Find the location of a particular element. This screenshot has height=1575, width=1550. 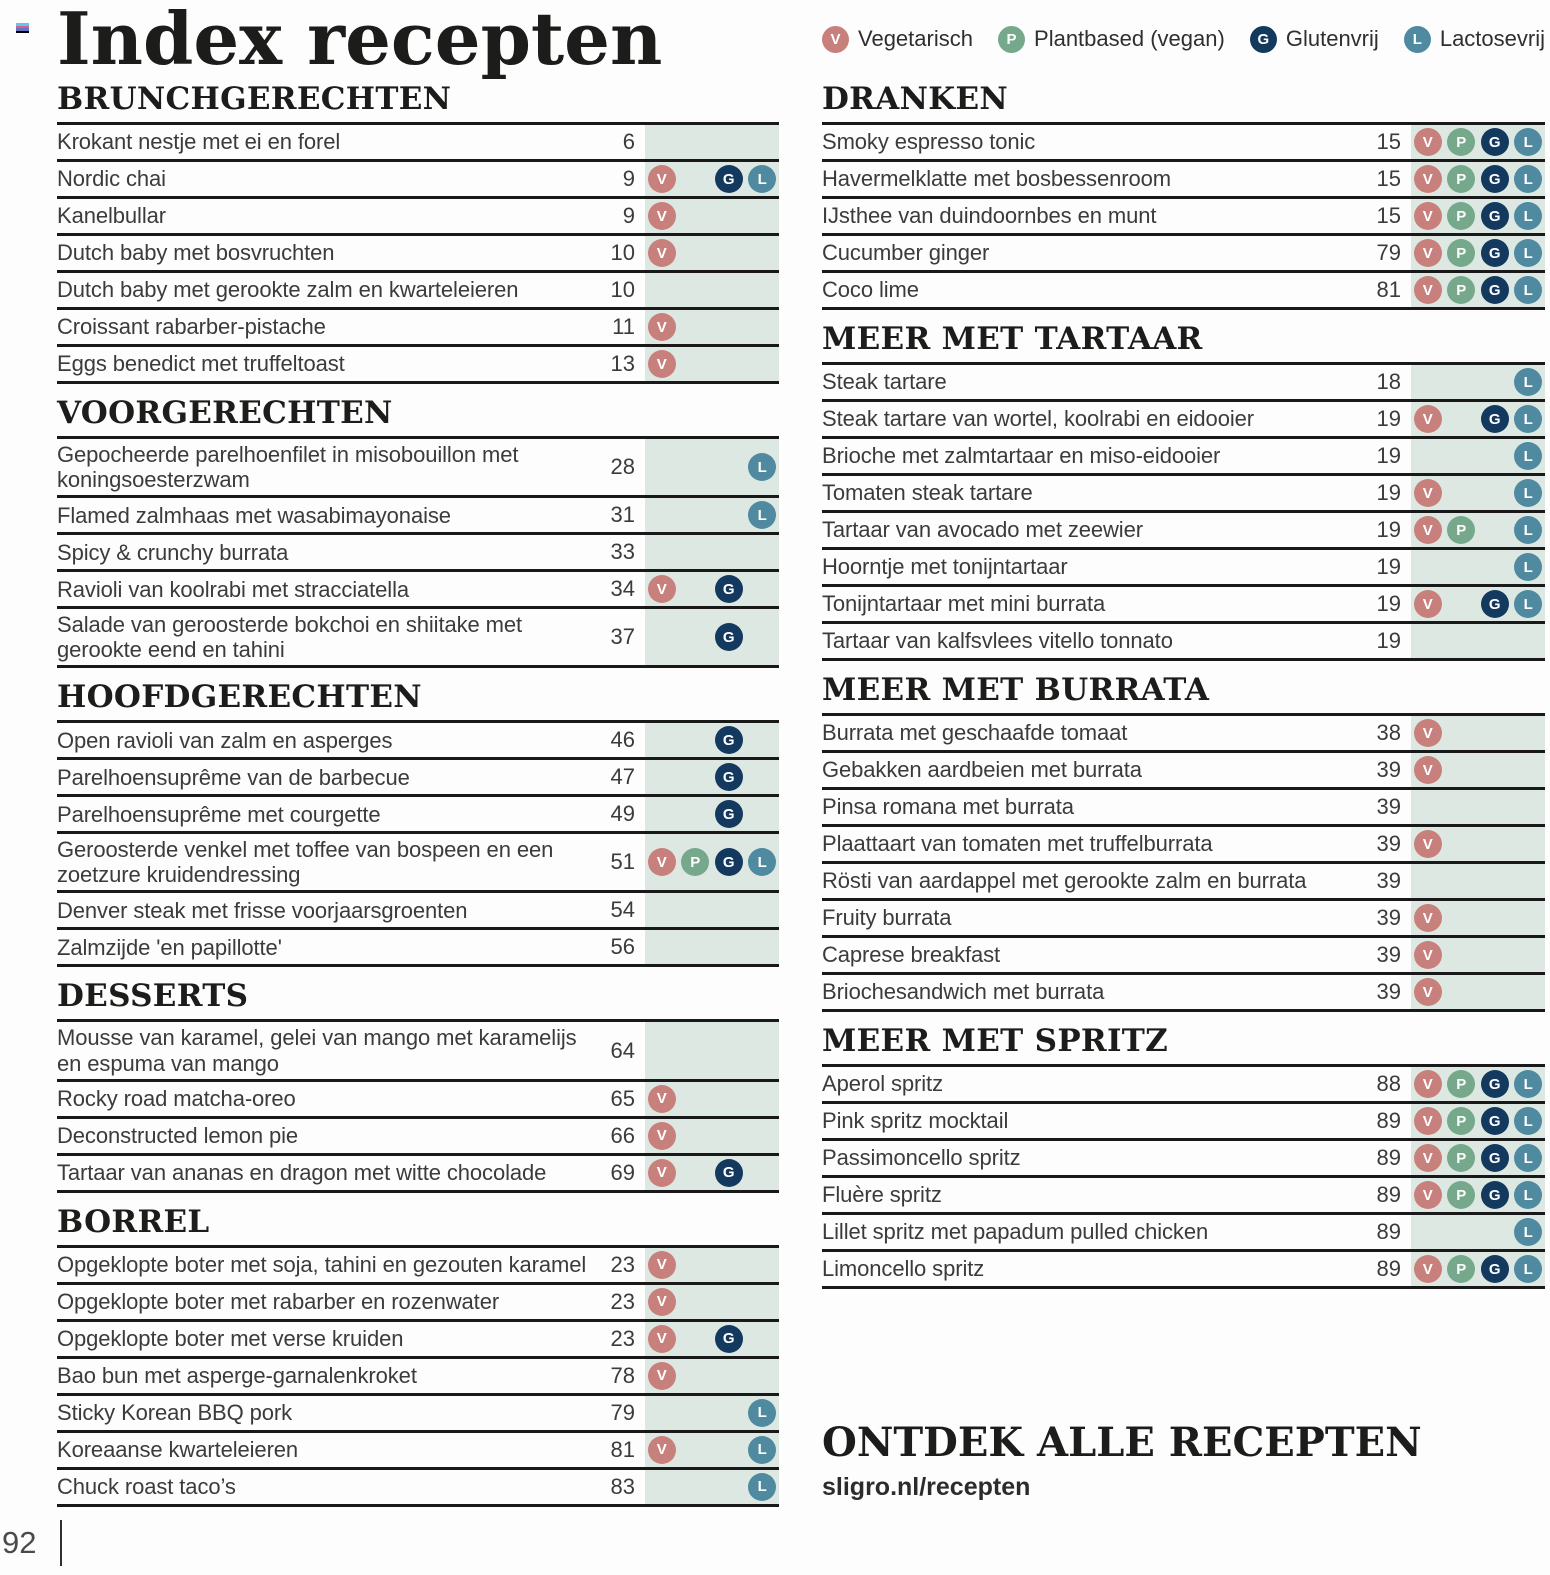

recipe-name: Krokant nestje met ei en forel is located at coordinates (199, 142).